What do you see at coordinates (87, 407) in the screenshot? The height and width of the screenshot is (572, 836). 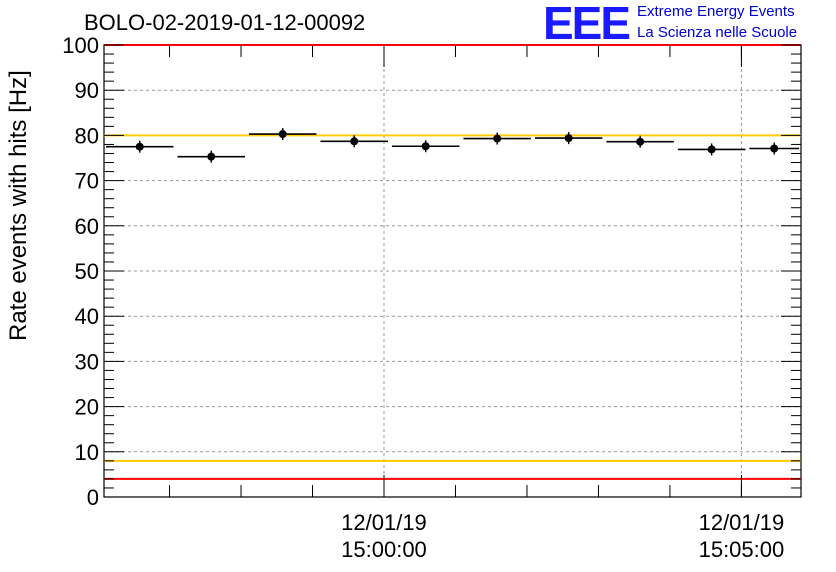 I see `y-tick-label: 20` at bounding box center [87, 407].